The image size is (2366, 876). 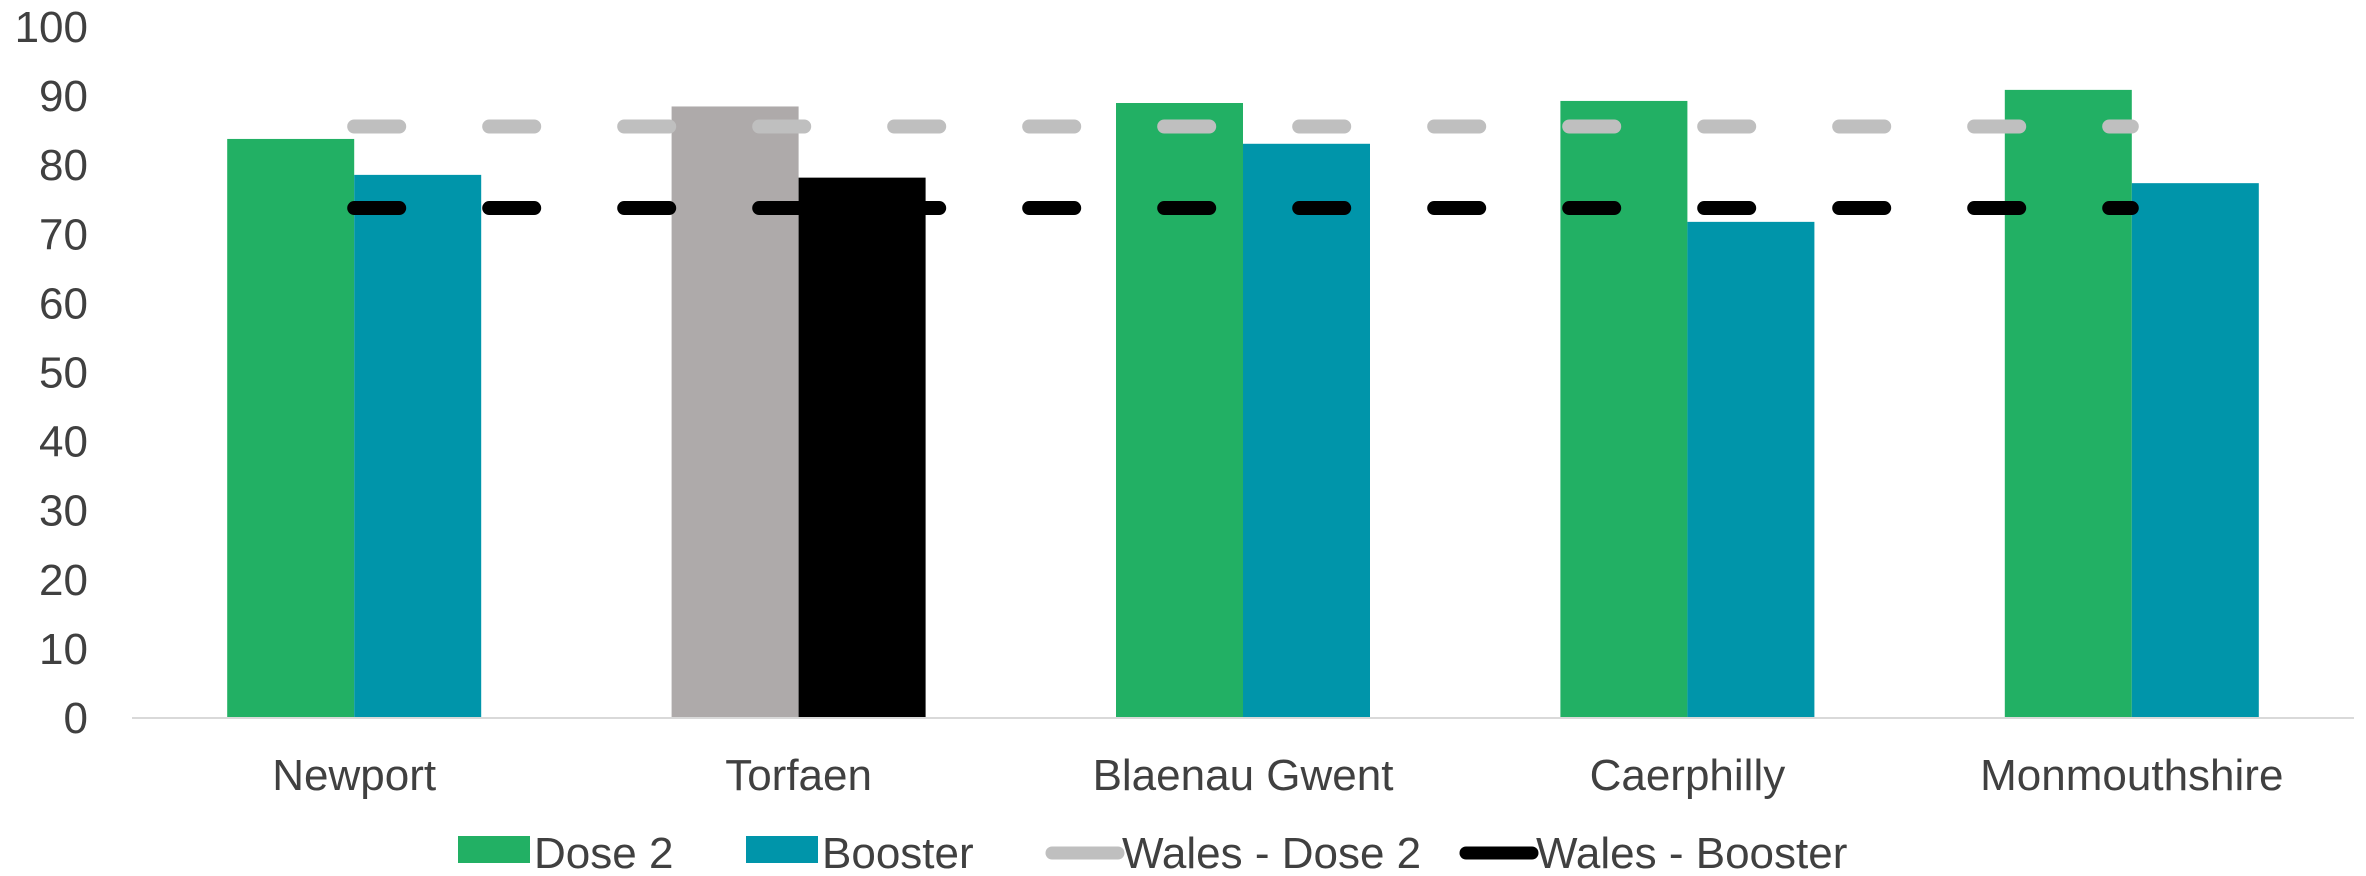 What do you see at coordinates (1688, 775) in the screenshot?
I see `x-tick-label: Caerphilly` at bounding box center [1688, 775].